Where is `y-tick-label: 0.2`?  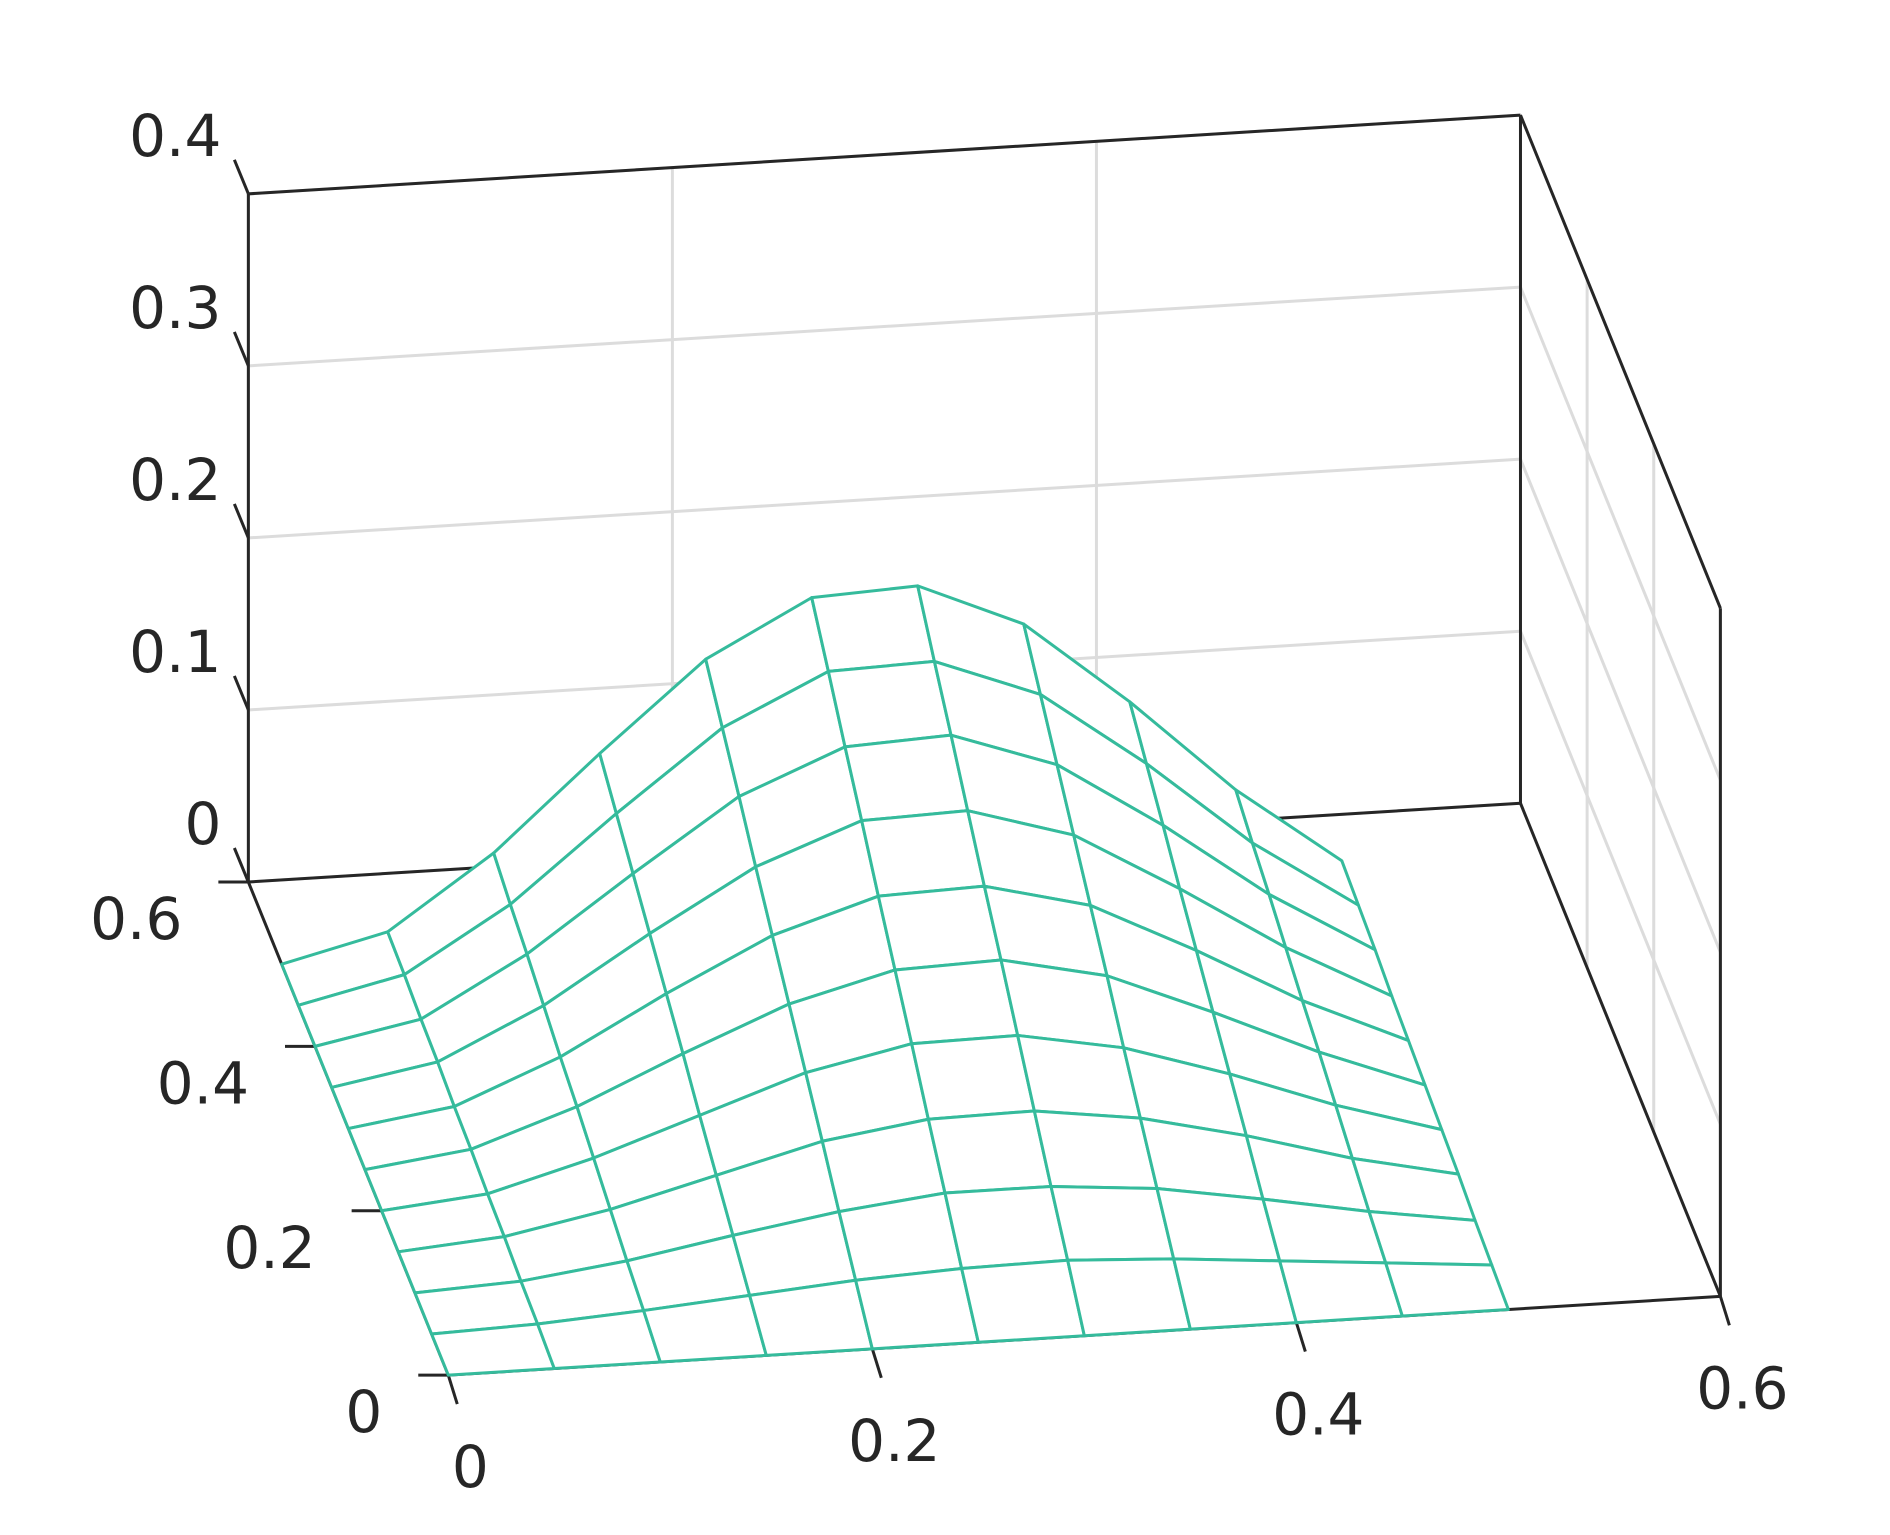
y-tick-label: 0.2 is located at coordinates (269, 1248).